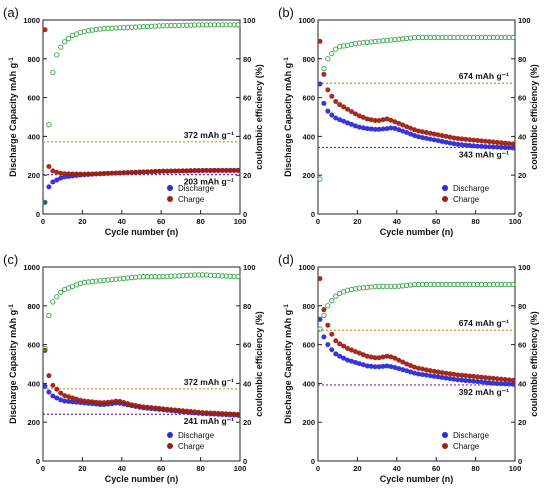 The width and height of the screenshot is (550, 492). What do you see at coordinates (436, 468) in the screenshot?
I see `x-tick-label: 60` at bounding box center [436, 468].